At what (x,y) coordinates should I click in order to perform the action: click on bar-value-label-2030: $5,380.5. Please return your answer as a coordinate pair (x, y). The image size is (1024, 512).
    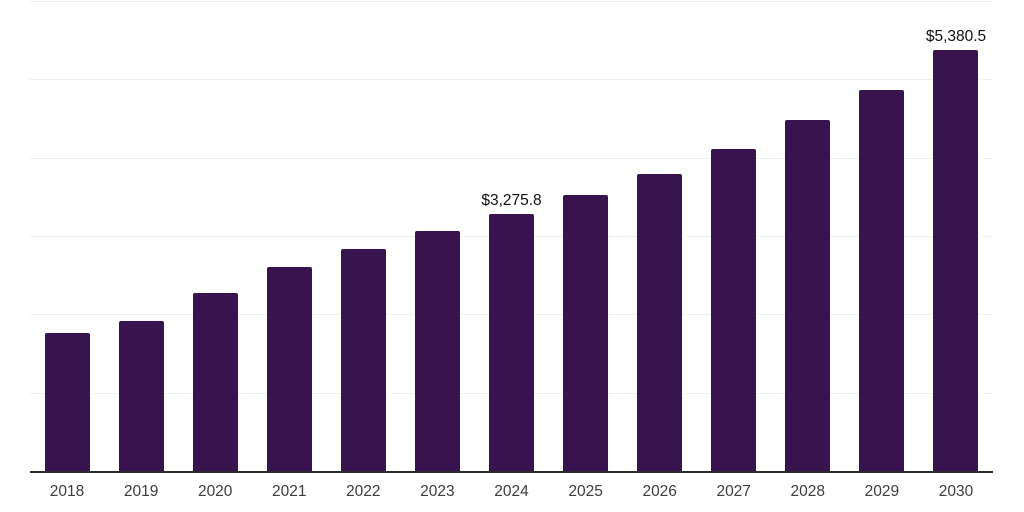
    Looking at the image, I should click on (956, 36).